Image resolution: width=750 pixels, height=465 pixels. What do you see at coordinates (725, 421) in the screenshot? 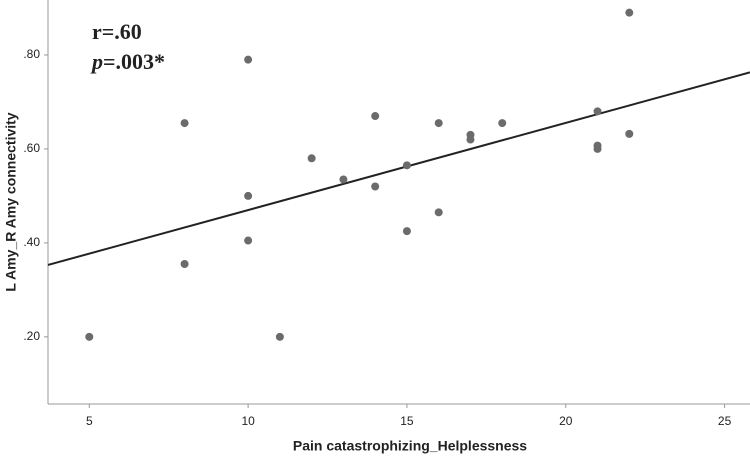
I see `x-tick-label: 25` at bounding box center [725, 421].